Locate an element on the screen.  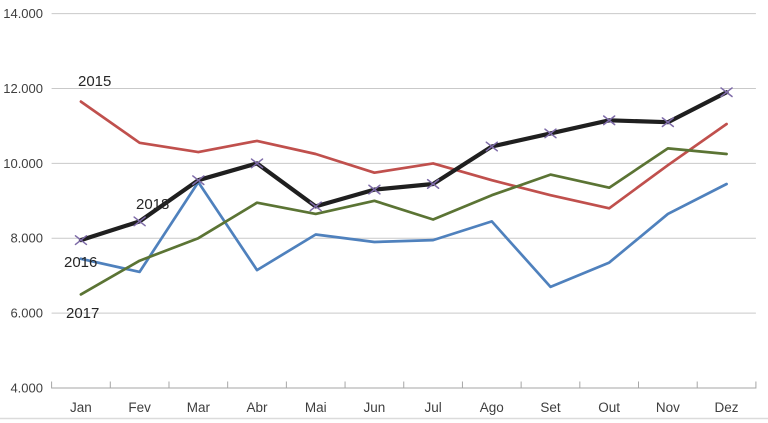
x-axis-label-nov: Nov is located at coordinates (668, 407).